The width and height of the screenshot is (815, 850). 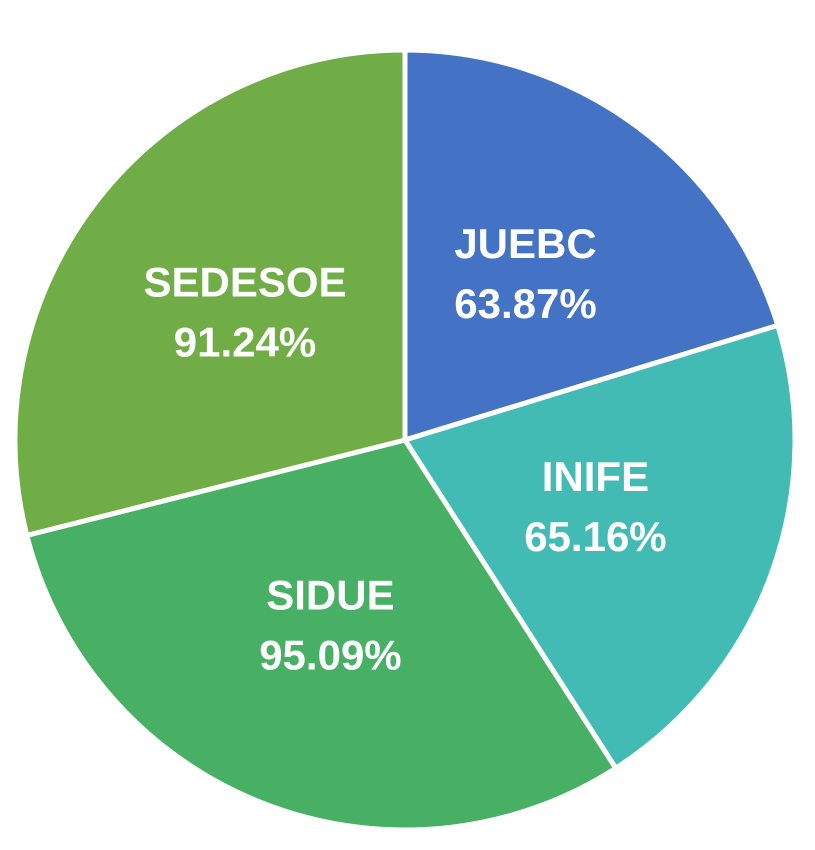 I want to click on slice-value-label: 63.87%, so click(x=525, y=303).